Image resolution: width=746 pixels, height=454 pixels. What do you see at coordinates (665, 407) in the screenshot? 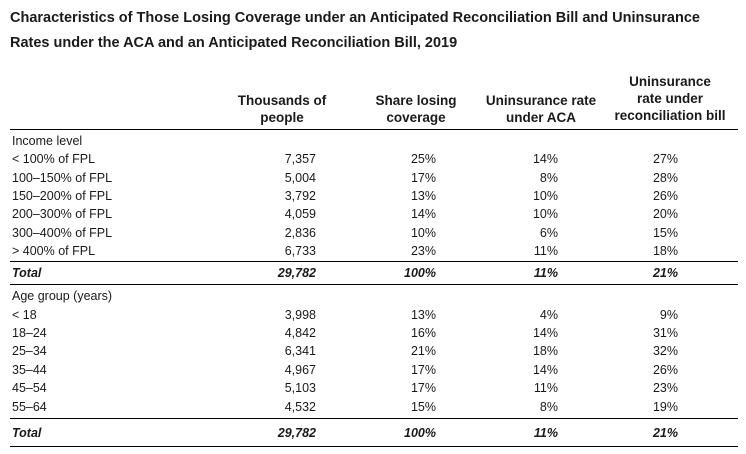
I see `cell-reconciliation: 19%` at bounding box center [665, 407].